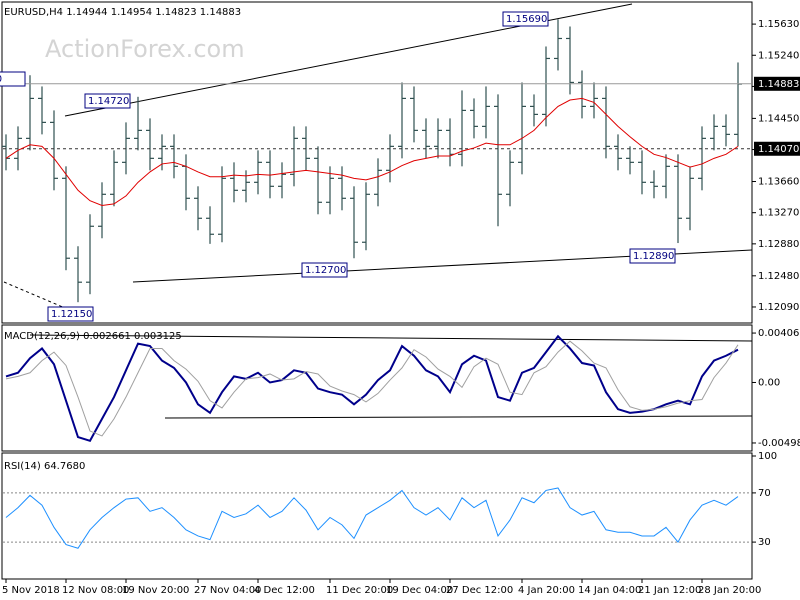 The width and height of the screenshot is (800, 600). Describe the element at coordinates (31, 590) in the screenshot. I see `x-tick-label: 5 Nov 2018` at that location.